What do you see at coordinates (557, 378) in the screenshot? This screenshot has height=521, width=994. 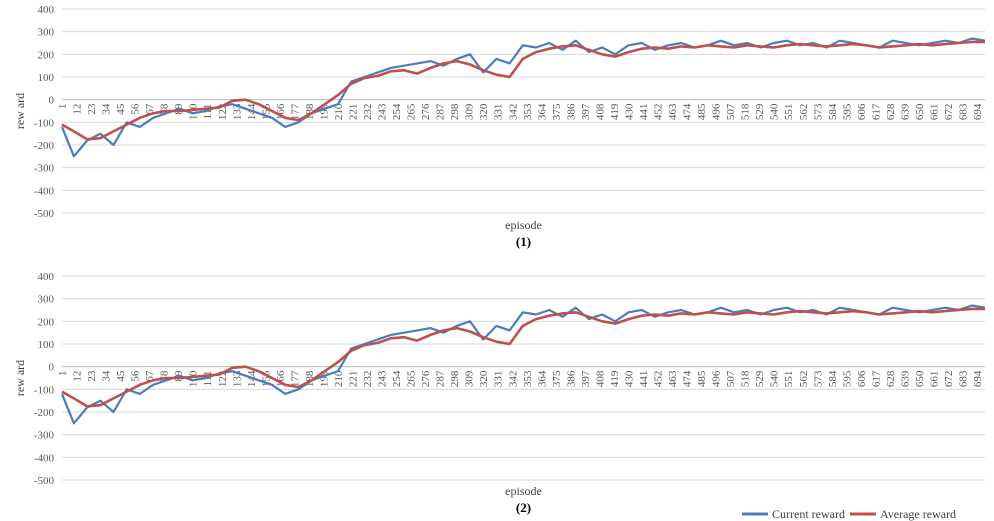 I see `x-tick-label: 375` at bounding box center [557, 378].